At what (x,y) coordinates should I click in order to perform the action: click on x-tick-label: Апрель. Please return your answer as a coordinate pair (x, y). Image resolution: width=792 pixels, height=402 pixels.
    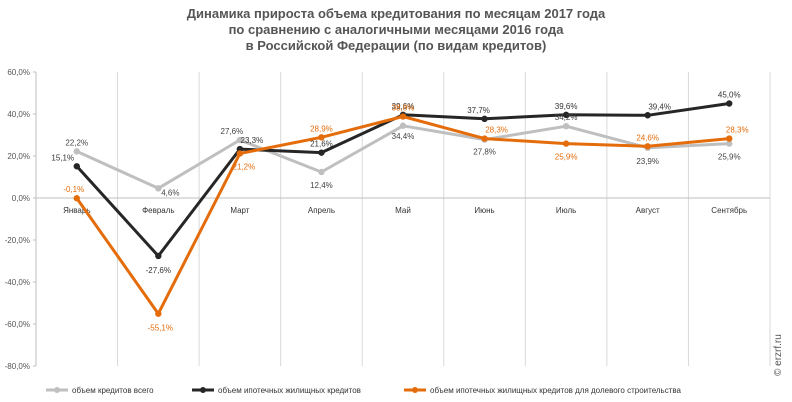
    Looking at the image, I should click on (321, 210).